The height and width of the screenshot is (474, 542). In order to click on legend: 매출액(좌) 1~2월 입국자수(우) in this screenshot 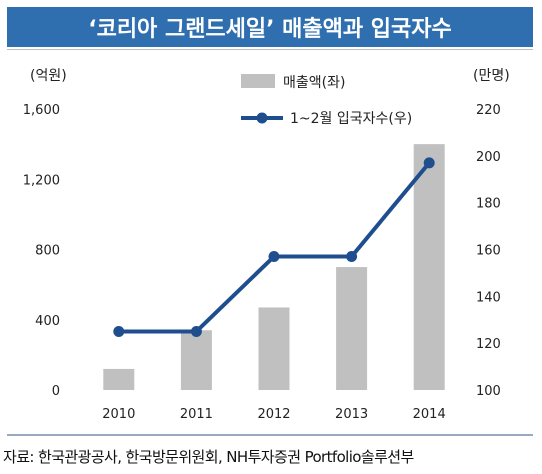, I will do `click(326, 100)`.